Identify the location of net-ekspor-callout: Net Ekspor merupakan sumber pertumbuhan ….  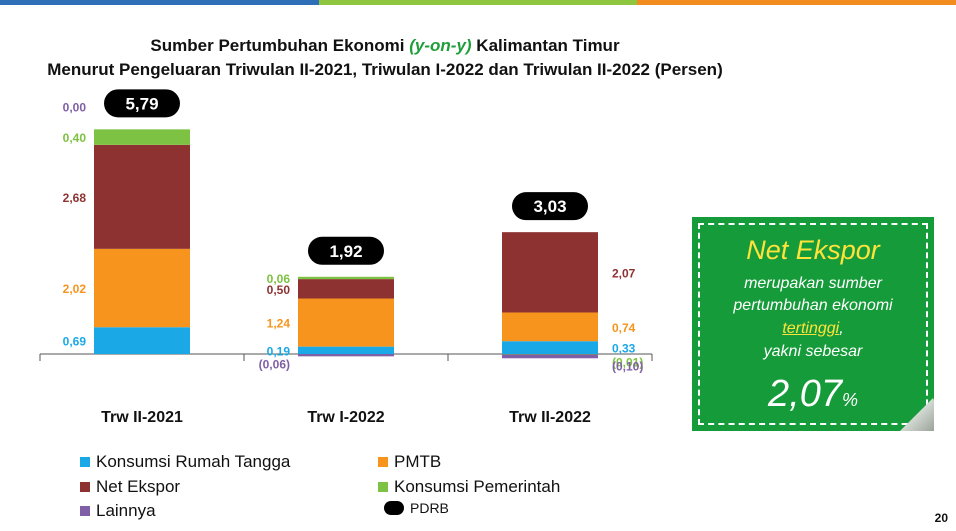
(813, 324).